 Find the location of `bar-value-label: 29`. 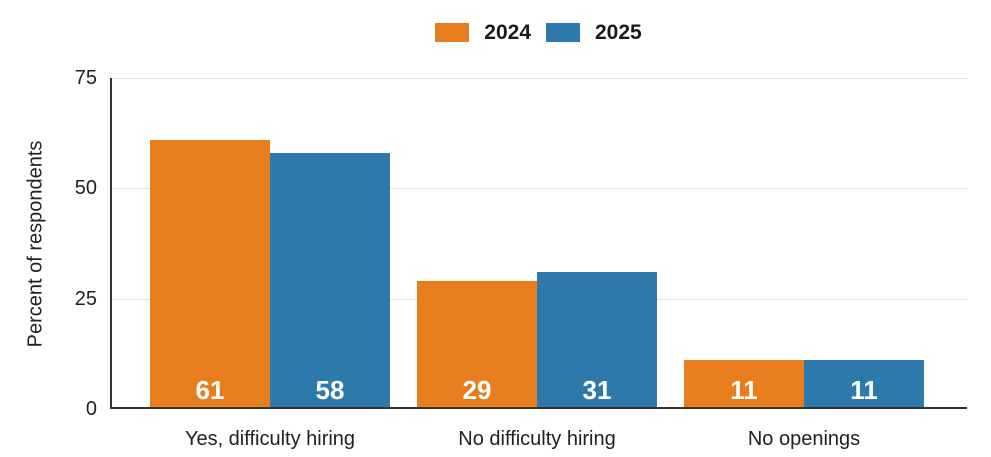

bar-value-label: 29 is located at coordinates (477, 390).